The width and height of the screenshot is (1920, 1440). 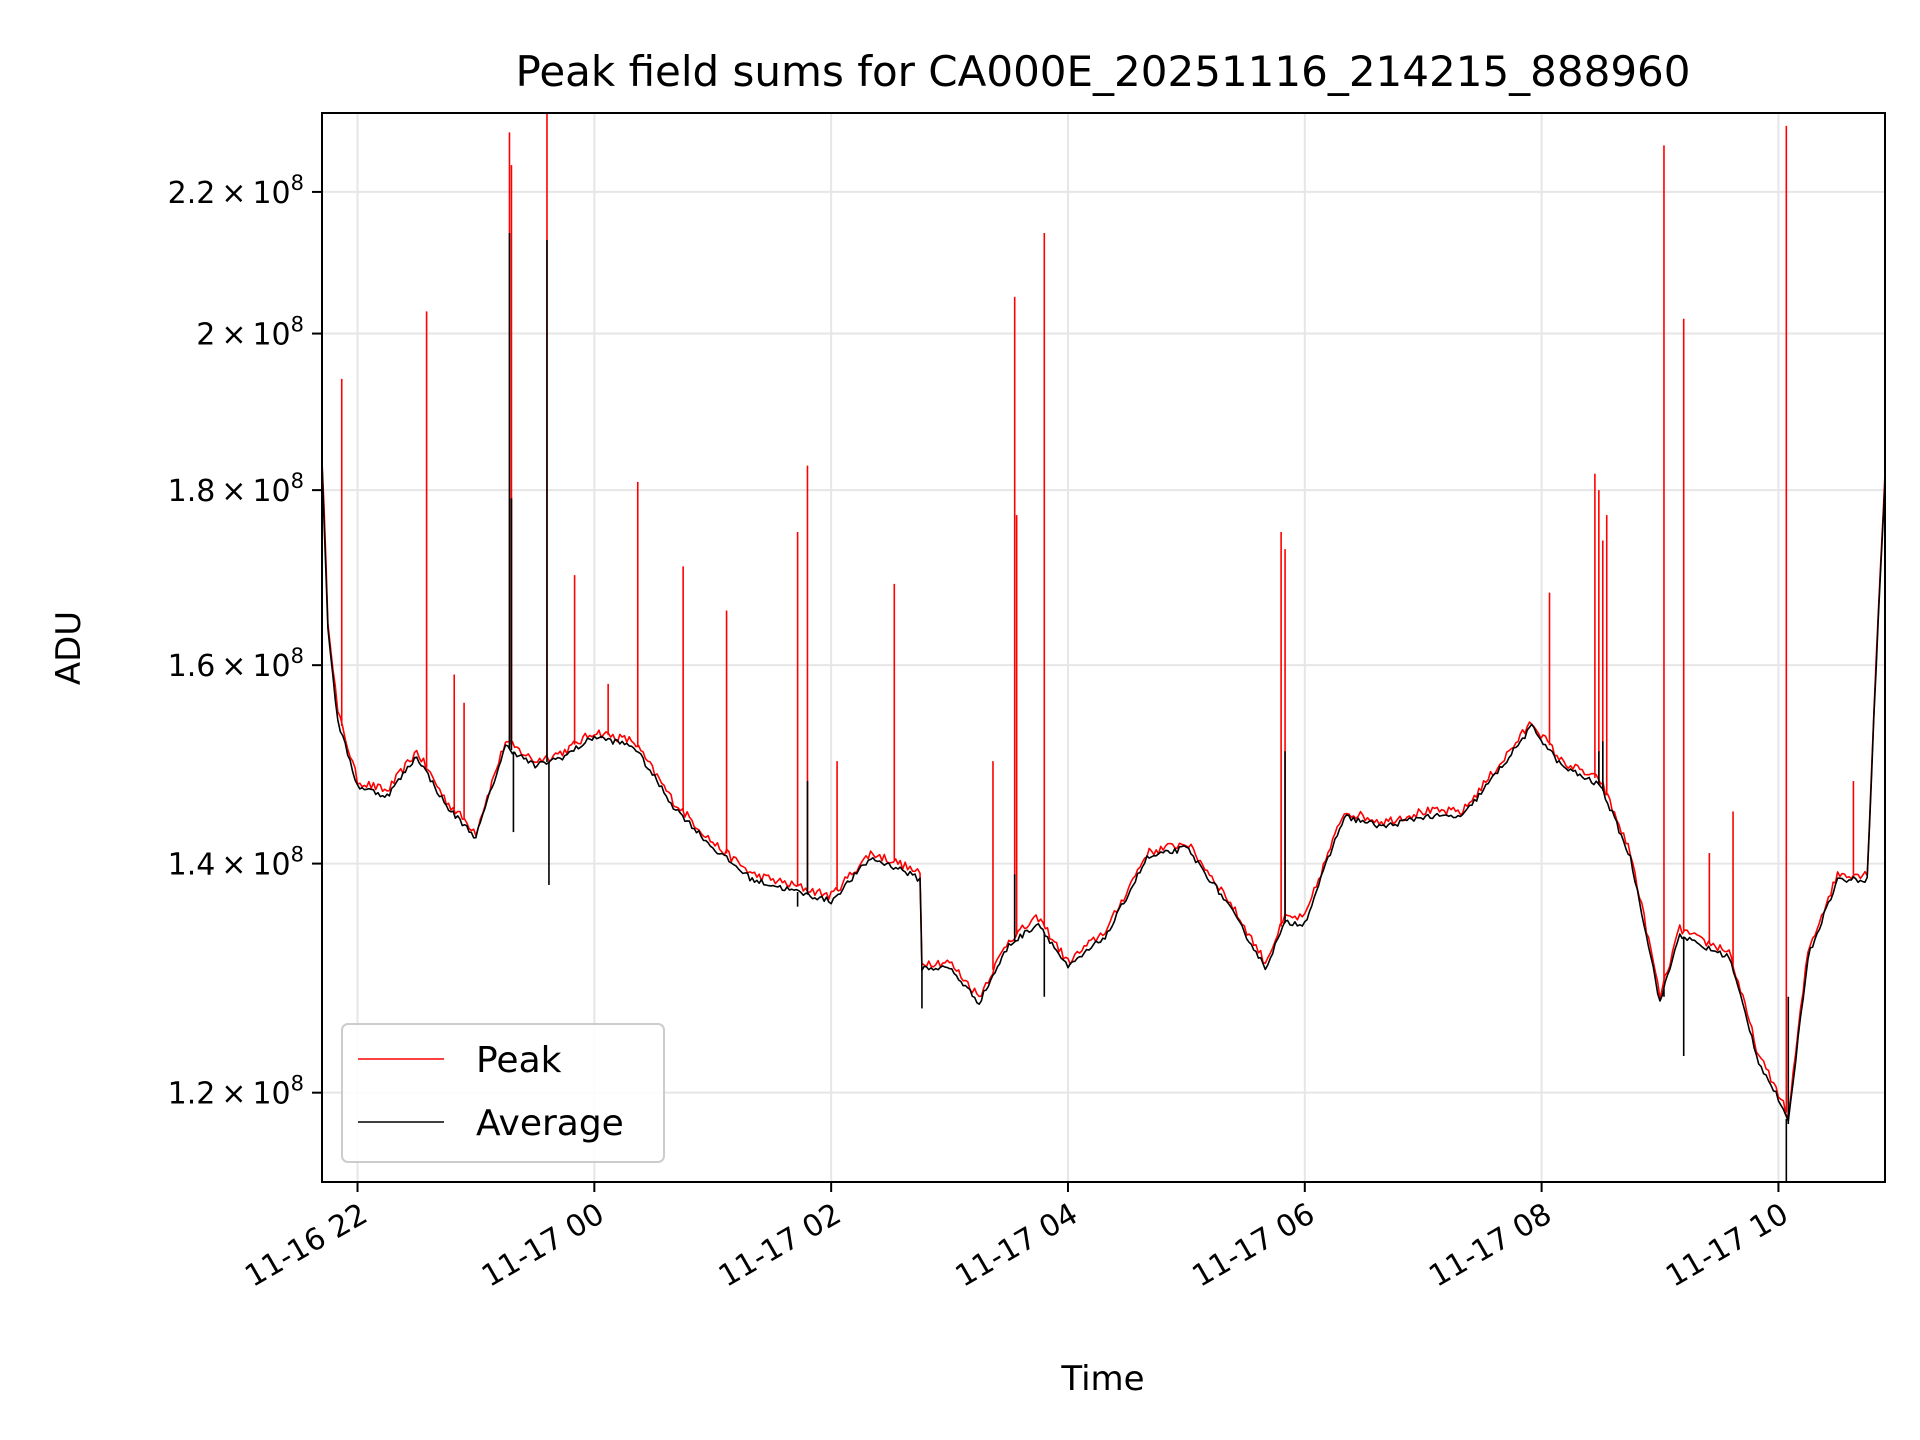 I want to click on x-axis-label: Time, so click(x=1102, y=1379).